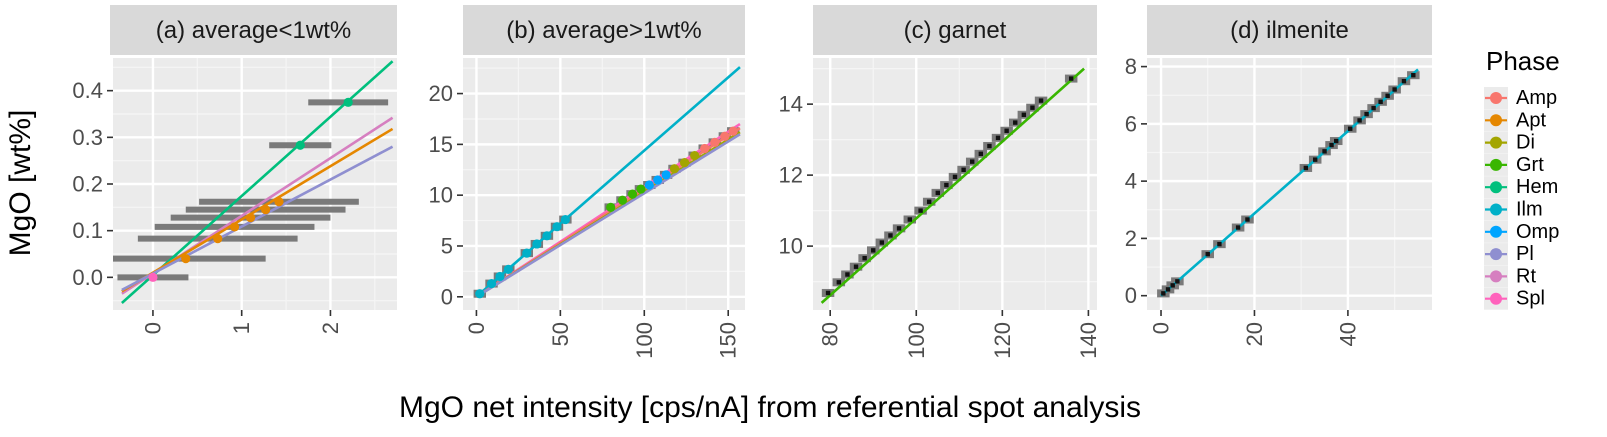 This screenshot has height=437, width=1607. I want to click on legend-item-grt: Grt, so click(1514, 164).